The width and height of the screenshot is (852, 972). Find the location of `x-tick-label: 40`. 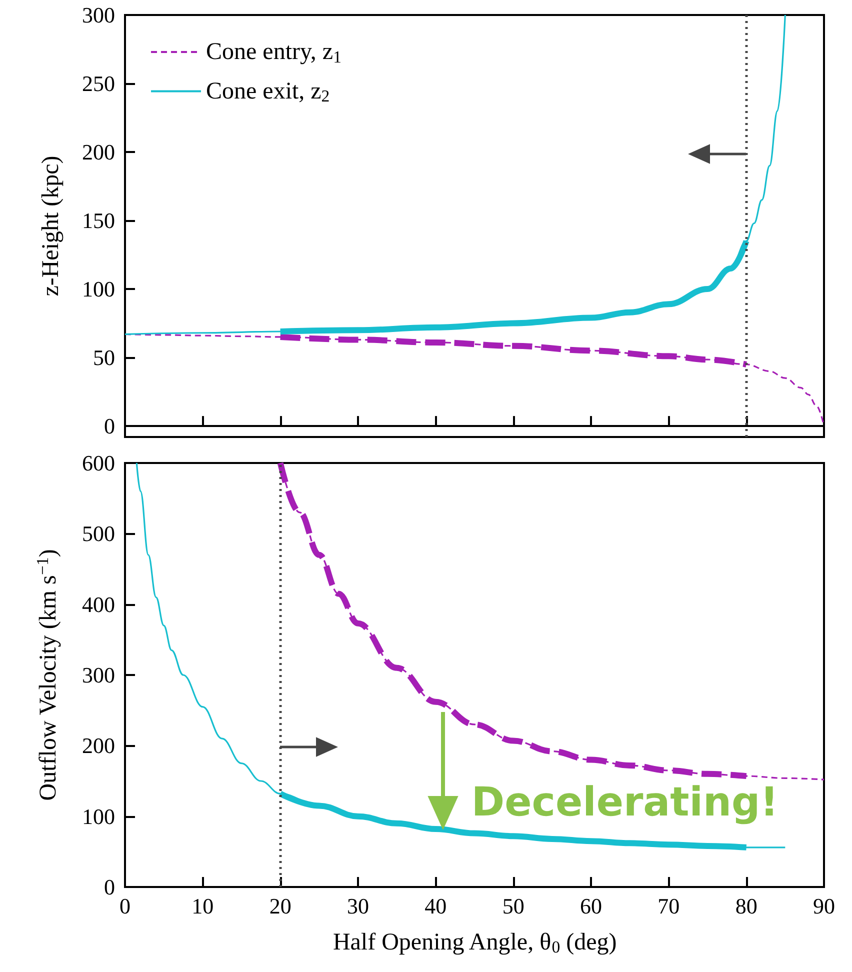

x-tick-label: 40 is located at coordinates (435, 906).